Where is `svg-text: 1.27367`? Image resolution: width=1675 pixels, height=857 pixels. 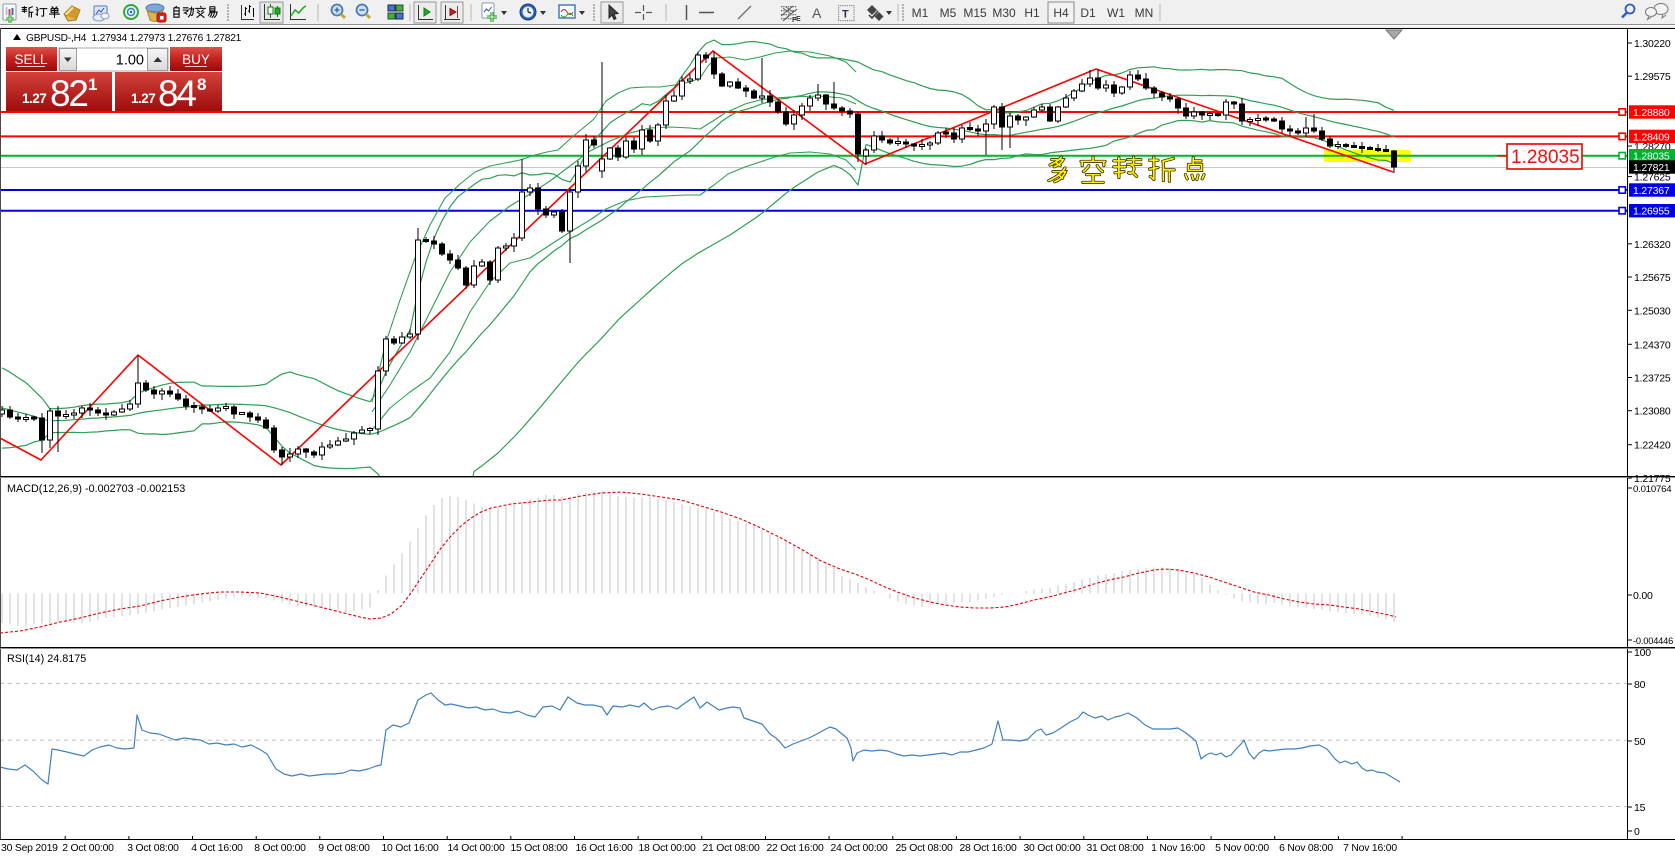 svg-text: 1.27367 is located at coordinates (1651, 191).